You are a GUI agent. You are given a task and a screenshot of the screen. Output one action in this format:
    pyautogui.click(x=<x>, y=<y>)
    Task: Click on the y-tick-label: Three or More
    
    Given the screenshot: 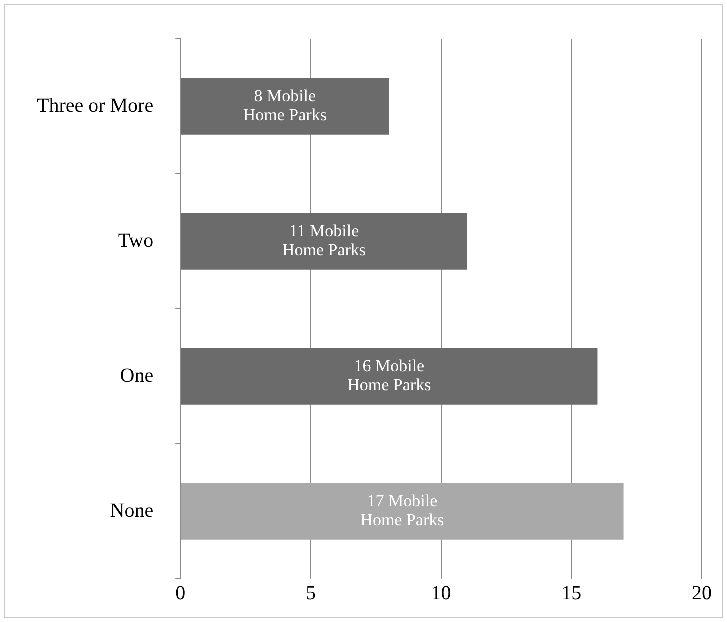 What is the action you would take?
    pyautogui.click(x=95, y=105)
    